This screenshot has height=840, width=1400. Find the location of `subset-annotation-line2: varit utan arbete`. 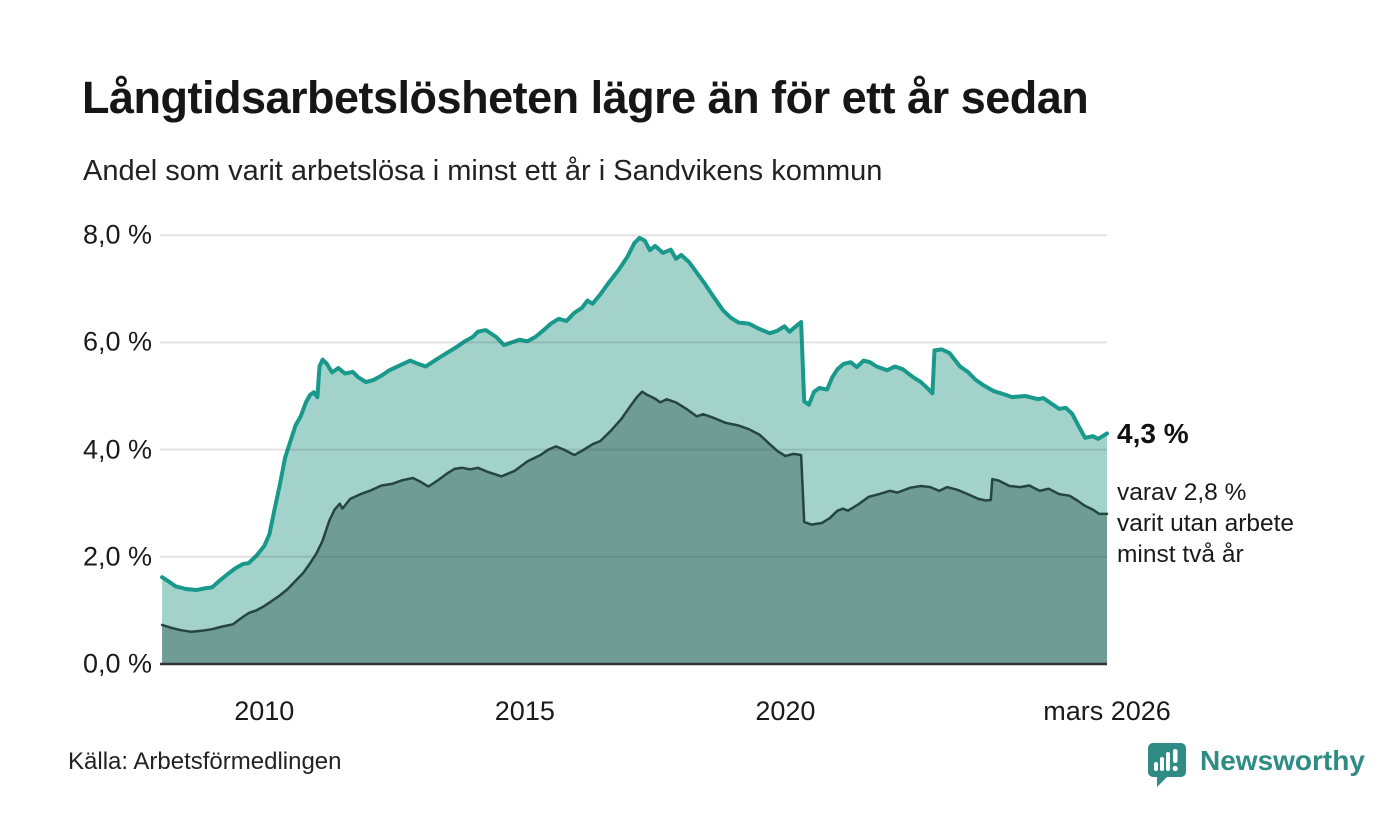

subset-annotation-line2: varit utan arbete is located at coordinates (1206, 523).